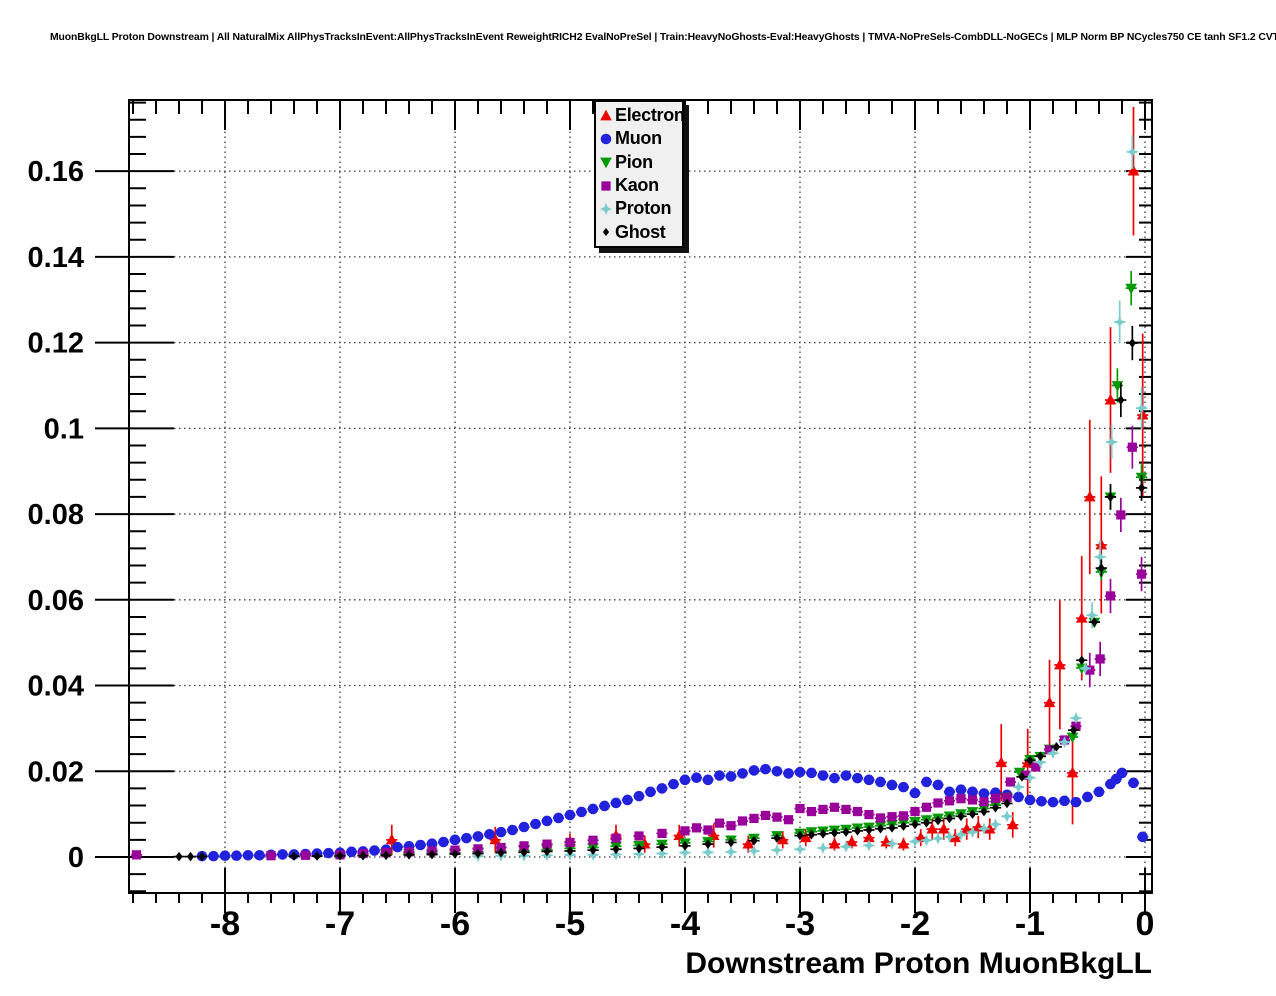 The height and width of the screenshot is (996, 1276). Describe the element at coordinates (606, 163) in the screenshot. I see `triangle-down-marker-icon` at that location.